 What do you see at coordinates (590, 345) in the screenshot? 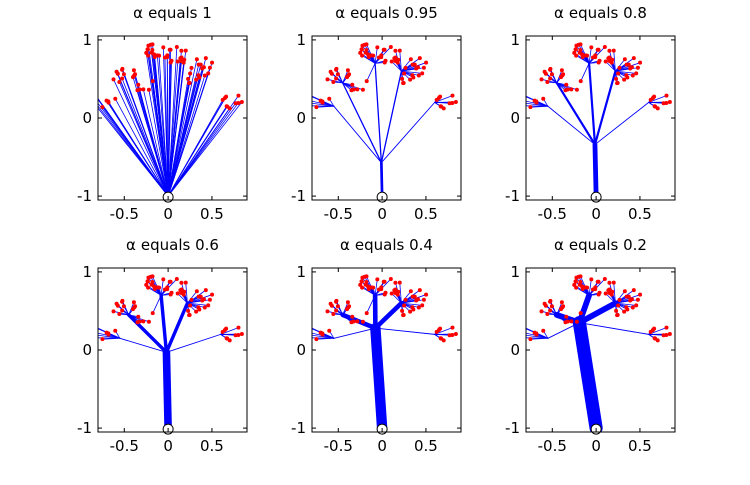
I see `subplot-6: α equals 0.2 -0.5 0 0.5 -1 0 1` at bounding box center [590, 345].